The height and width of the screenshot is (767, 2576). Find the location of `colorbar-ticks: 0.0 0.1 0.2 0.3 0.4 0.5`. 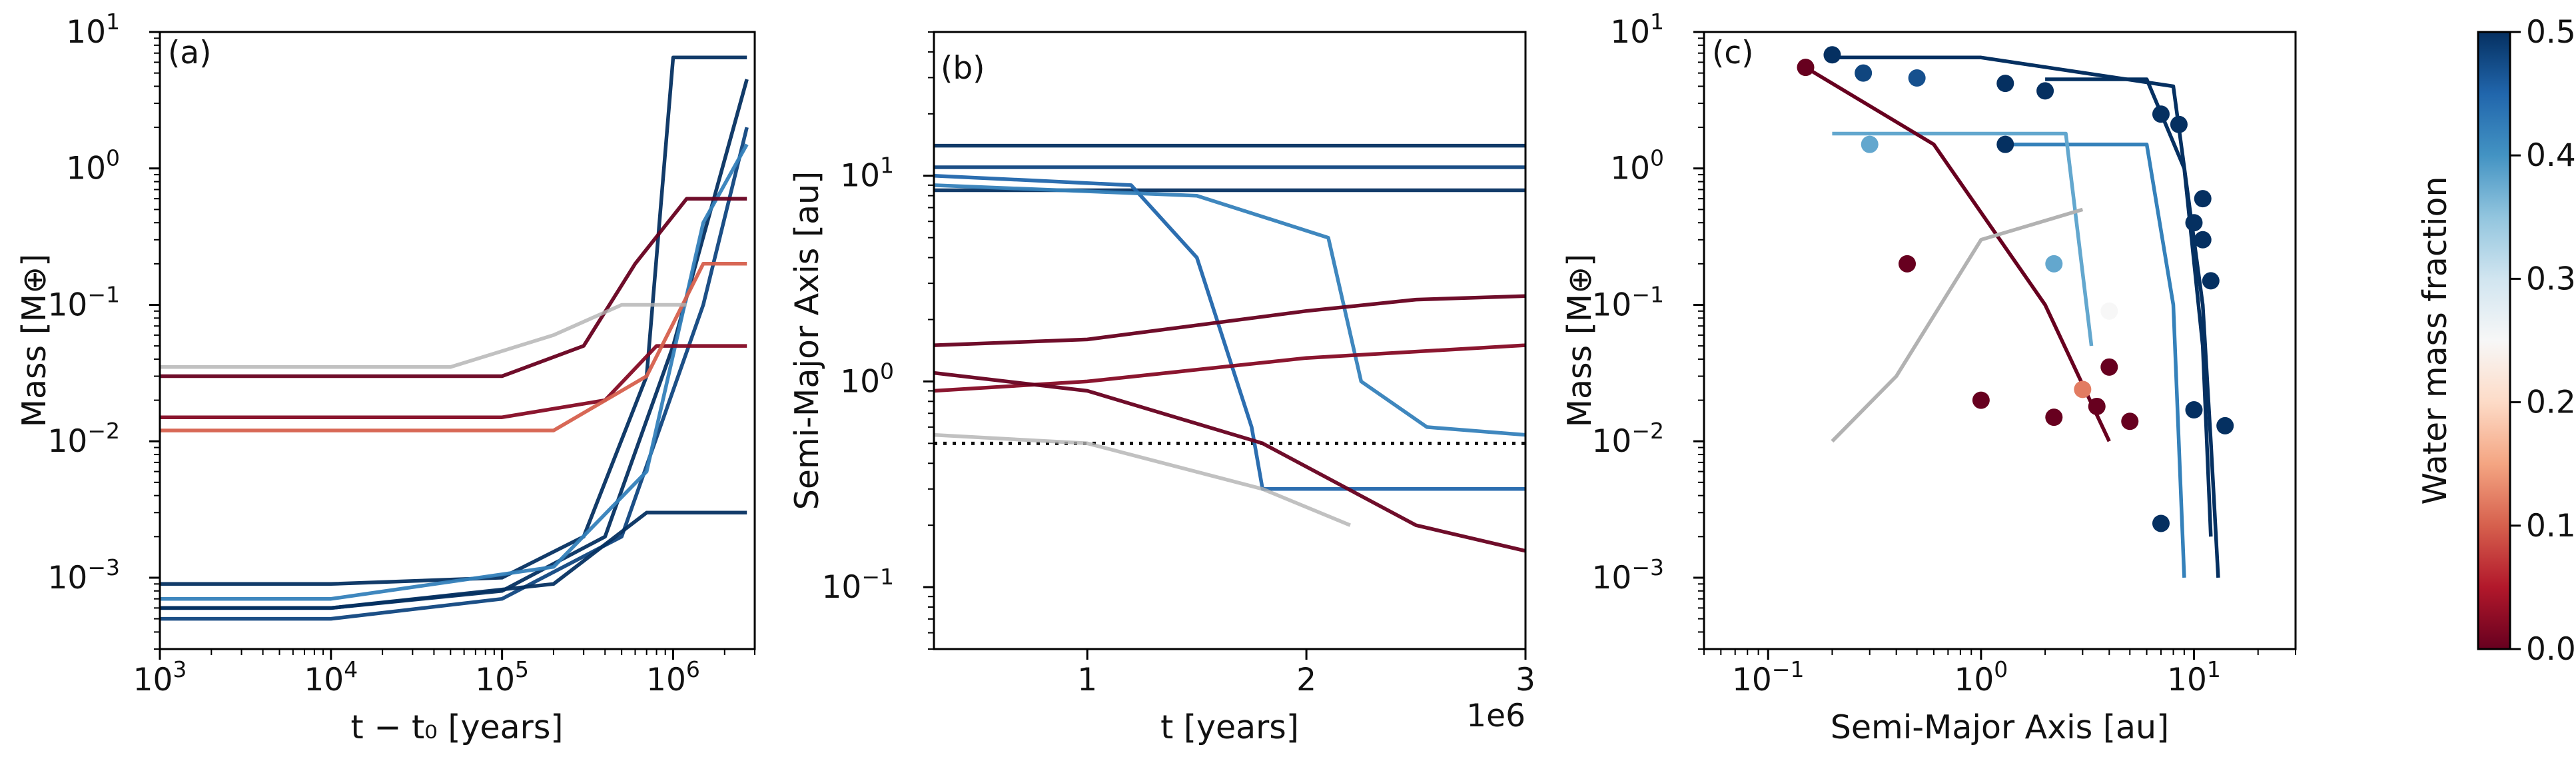

colorbar-ticks: 0.0 0.1 0.2 0.3 0.4 0.5 is located at coordinates (2543, 341).